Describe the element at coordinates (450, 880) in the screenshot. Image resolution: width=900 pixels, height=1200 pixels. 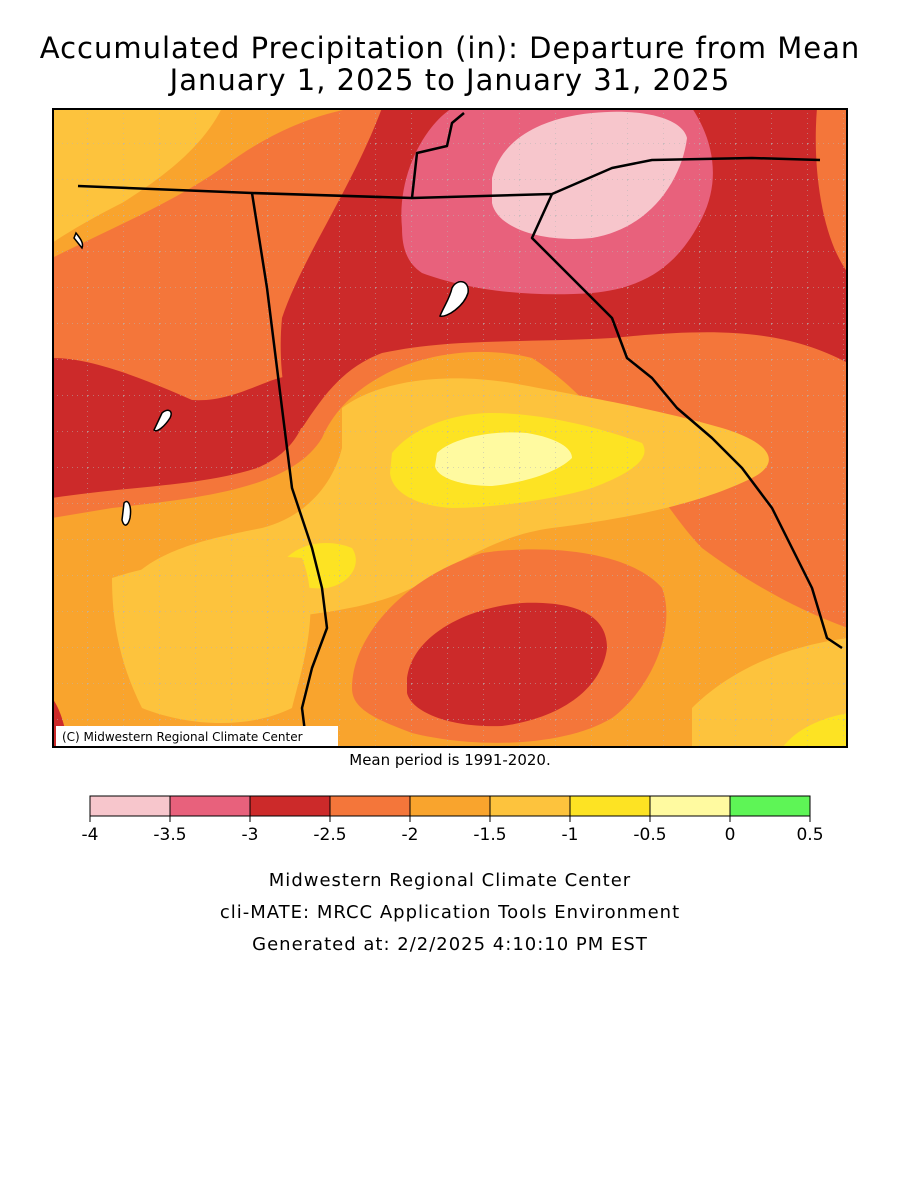
I see `footer-organization: Midwestern Regional Climate Center` at that location.